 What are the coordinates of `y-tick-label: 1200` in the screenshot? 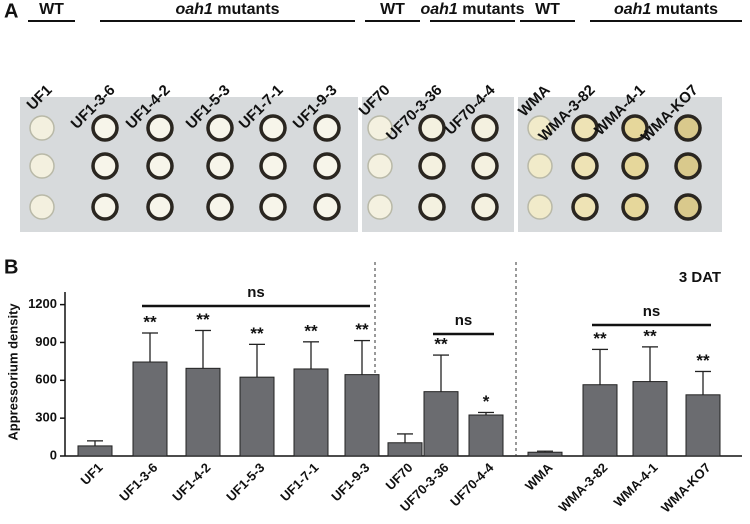 It's located at (42, 303).